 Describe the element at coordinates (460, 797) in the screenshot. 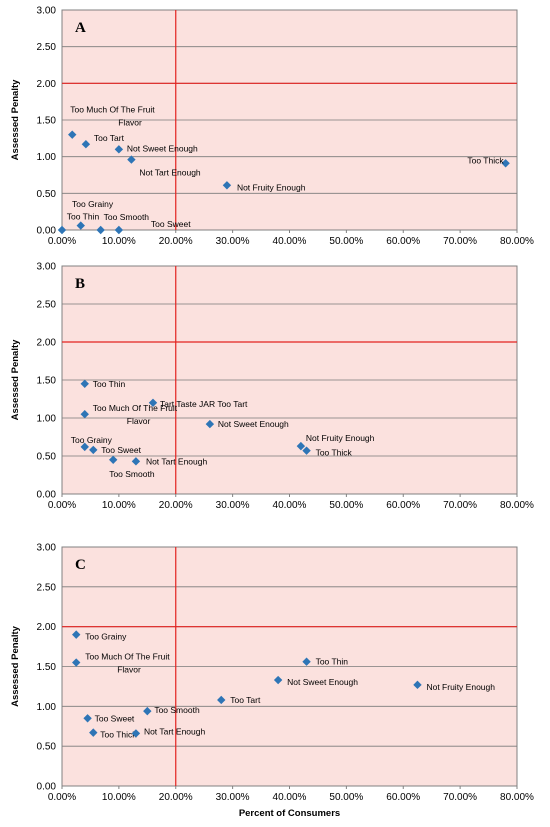

I see `x-tick-label: 70.00%` at that location.